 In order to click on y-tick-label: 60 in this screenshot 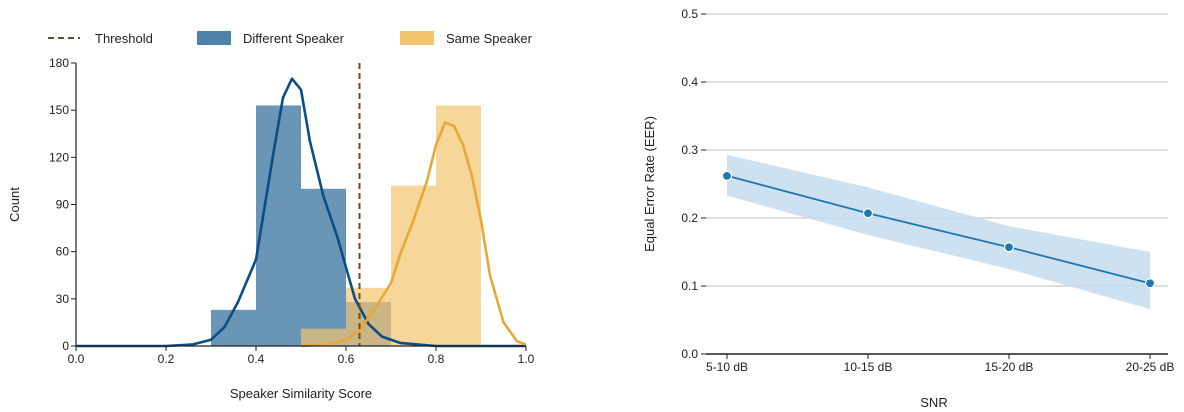, I will do `click(63, 252)`.